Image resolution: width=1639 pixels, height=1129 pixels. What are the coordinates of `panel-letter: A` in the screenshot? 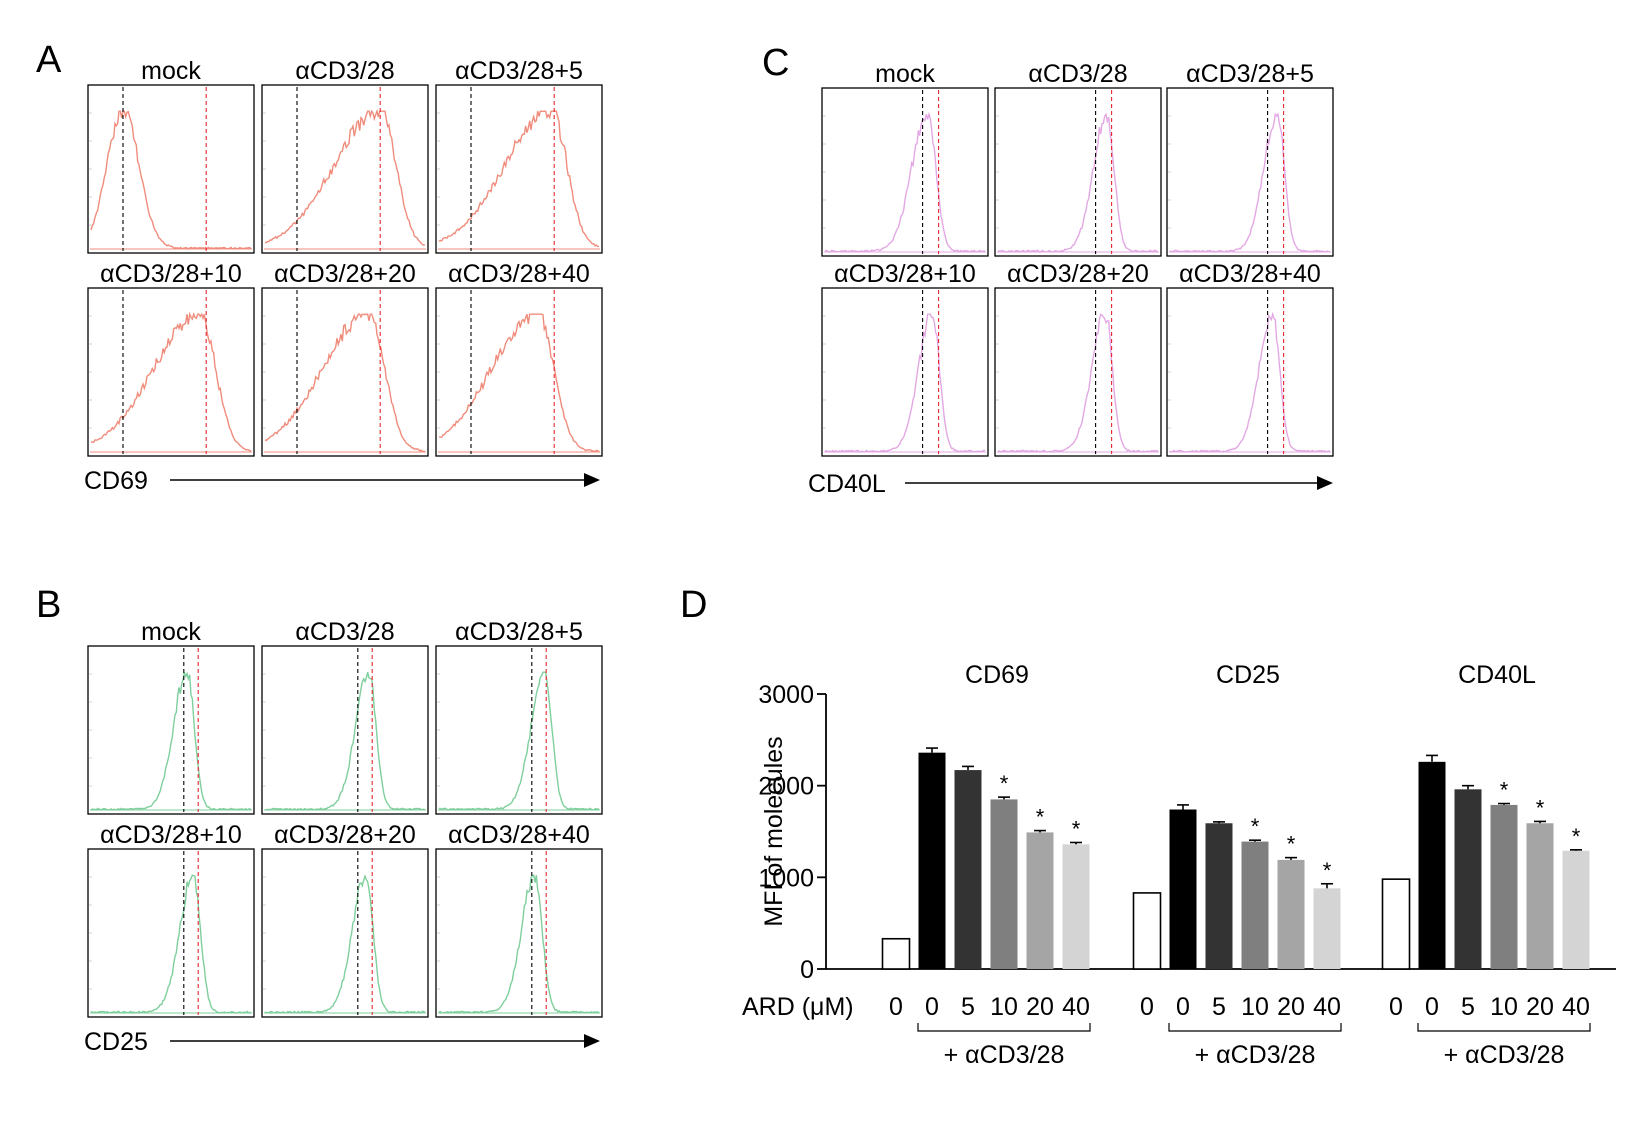 It's located at (49, 60).